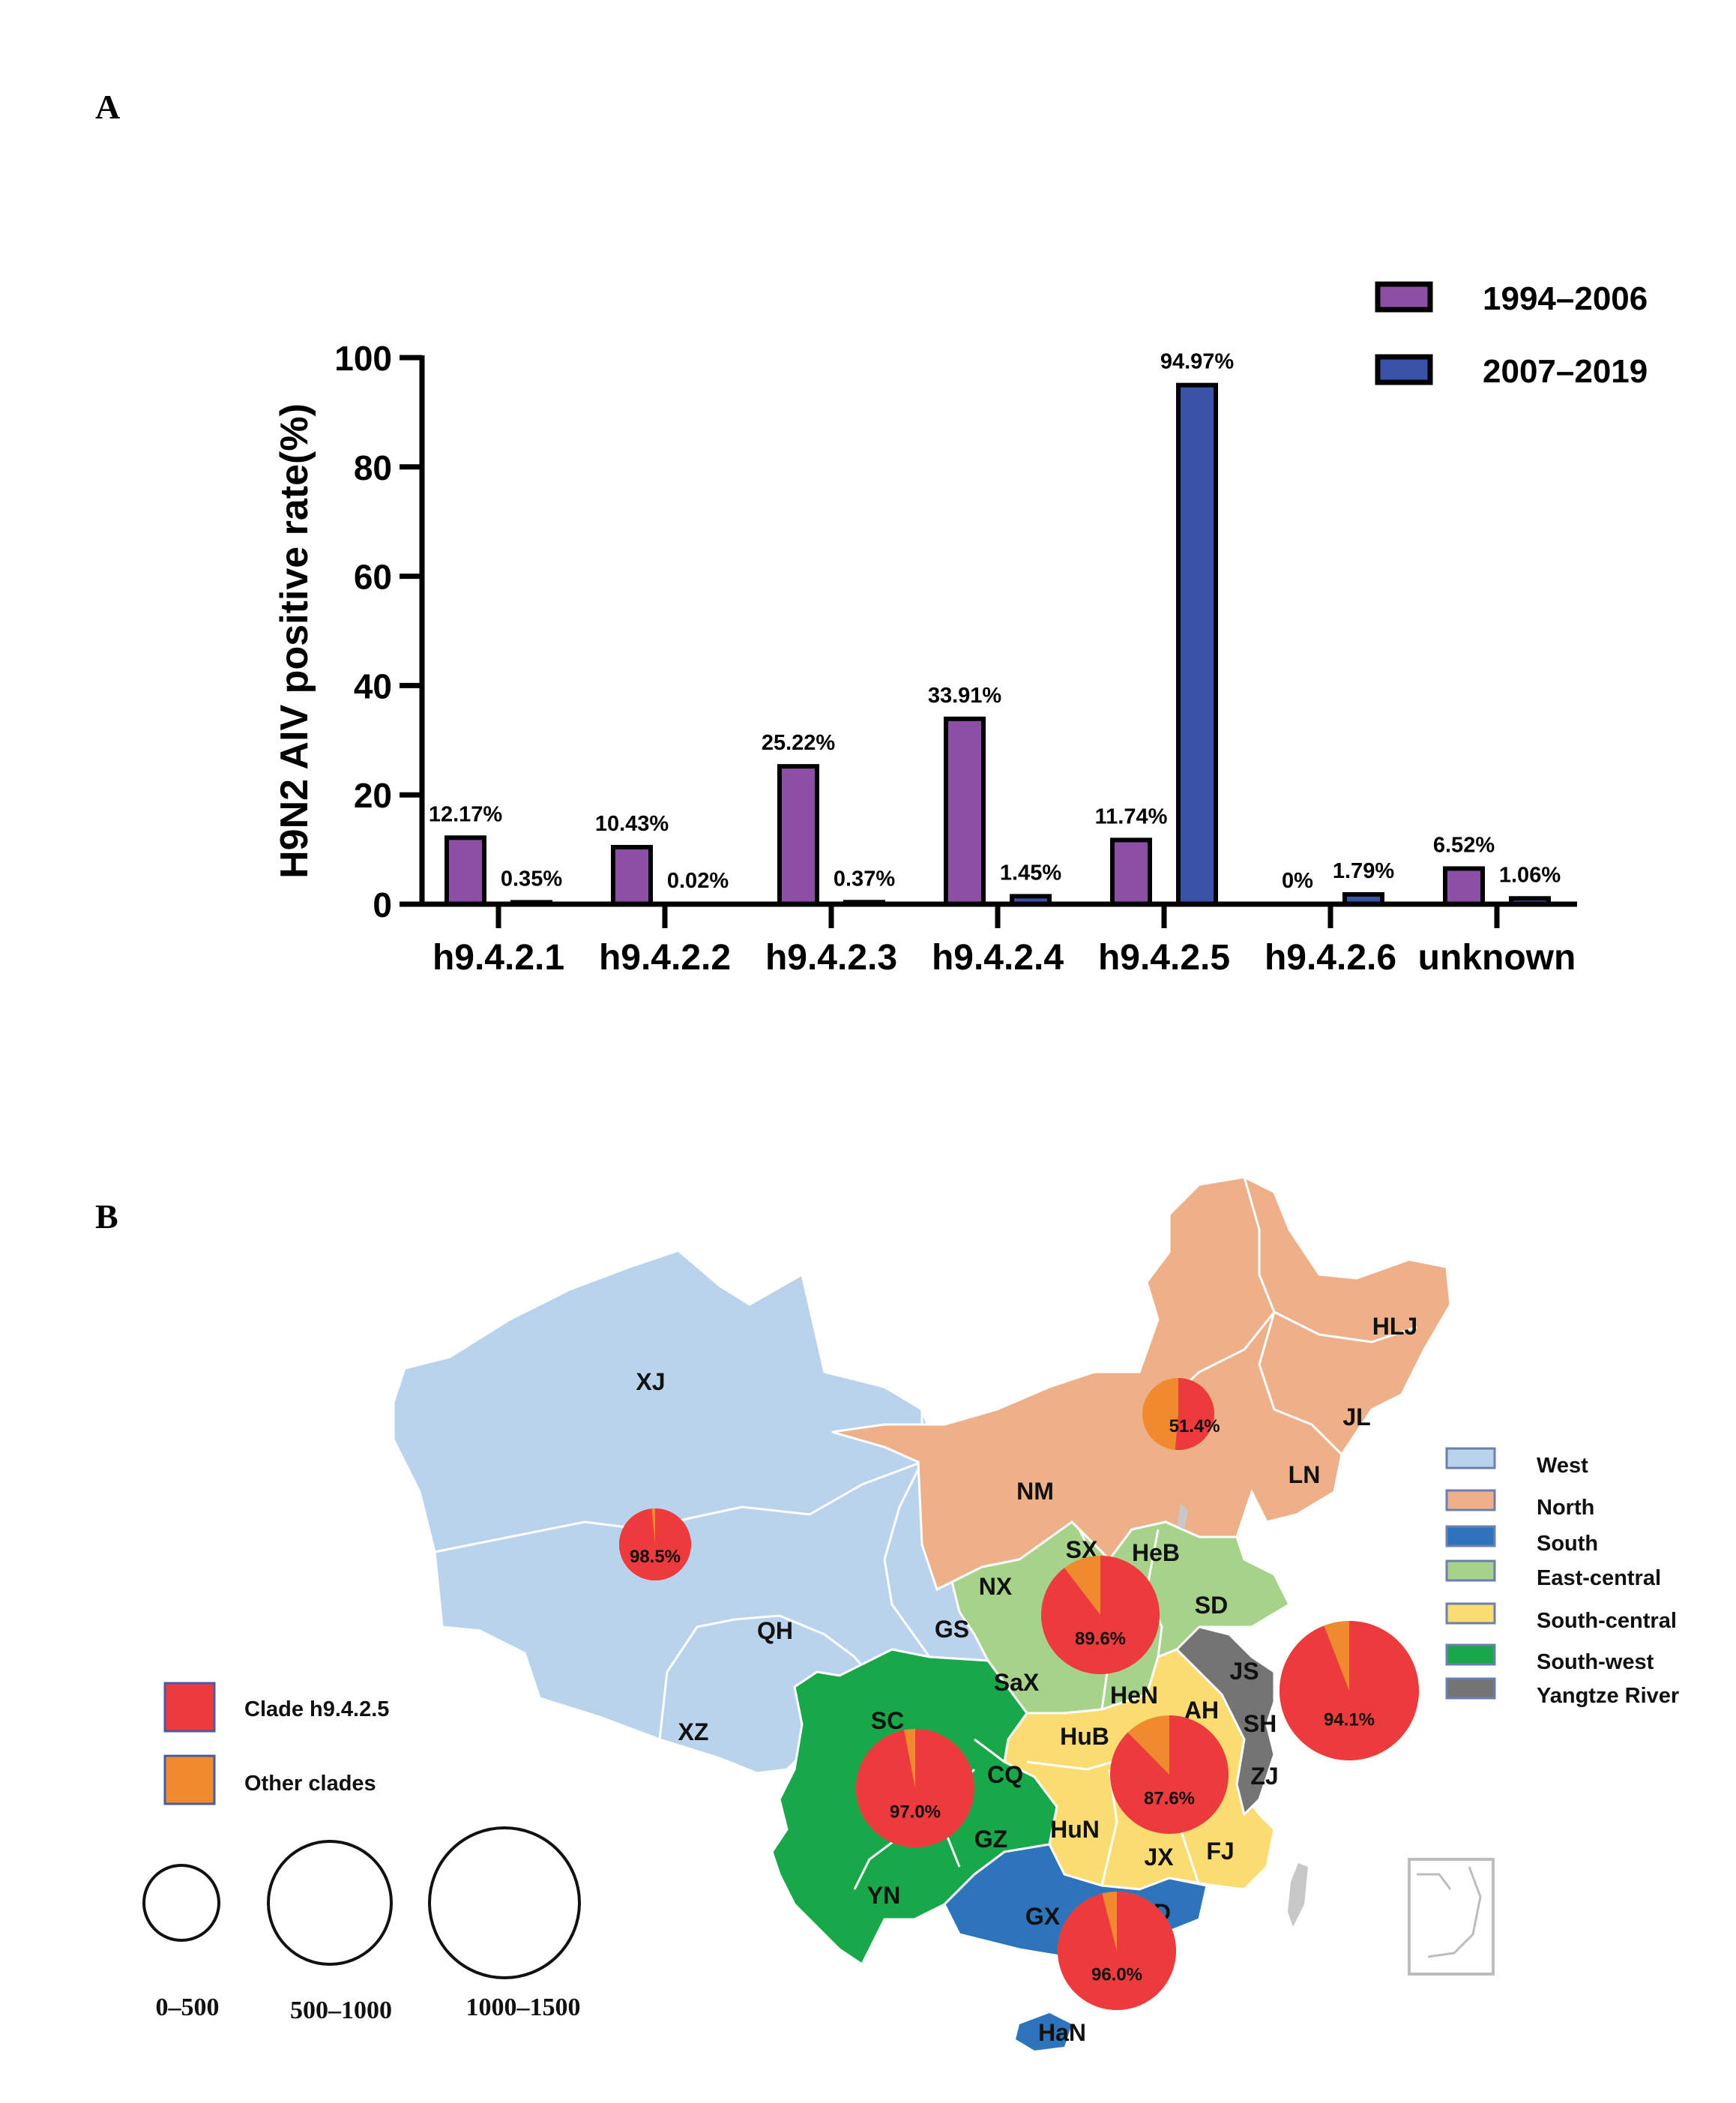 Image resolution: width=1736 pixels, height=2103 pixels. What do you see at coordinates (373, 577) in the screenshot?
I see `y-tick-label-60: 60` at bounding box center [373, 577].